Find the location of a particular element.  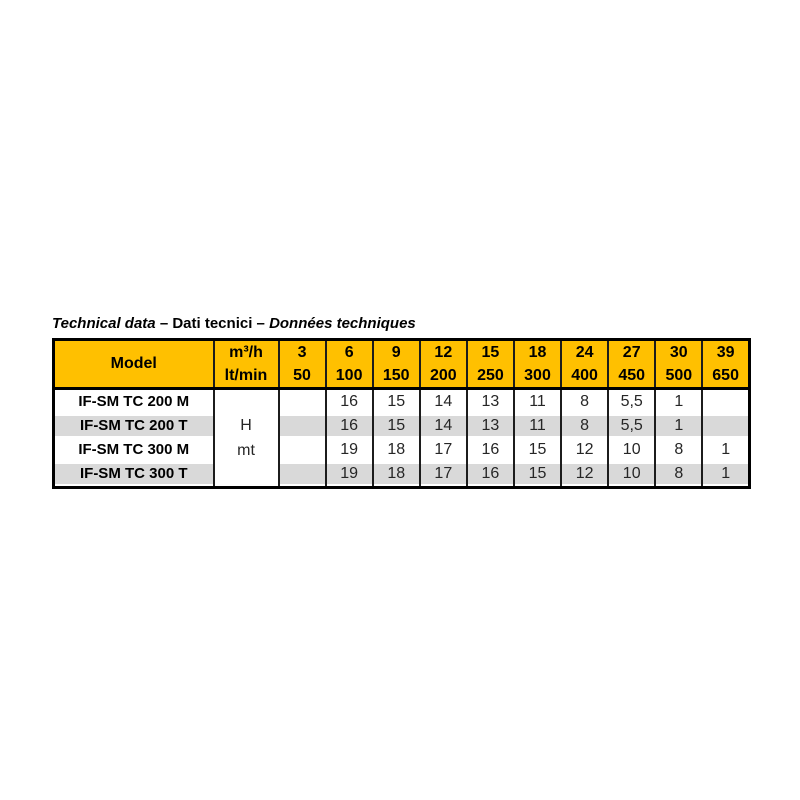

header-cell-flow: 24 400 is located at coordinates (584, 364).